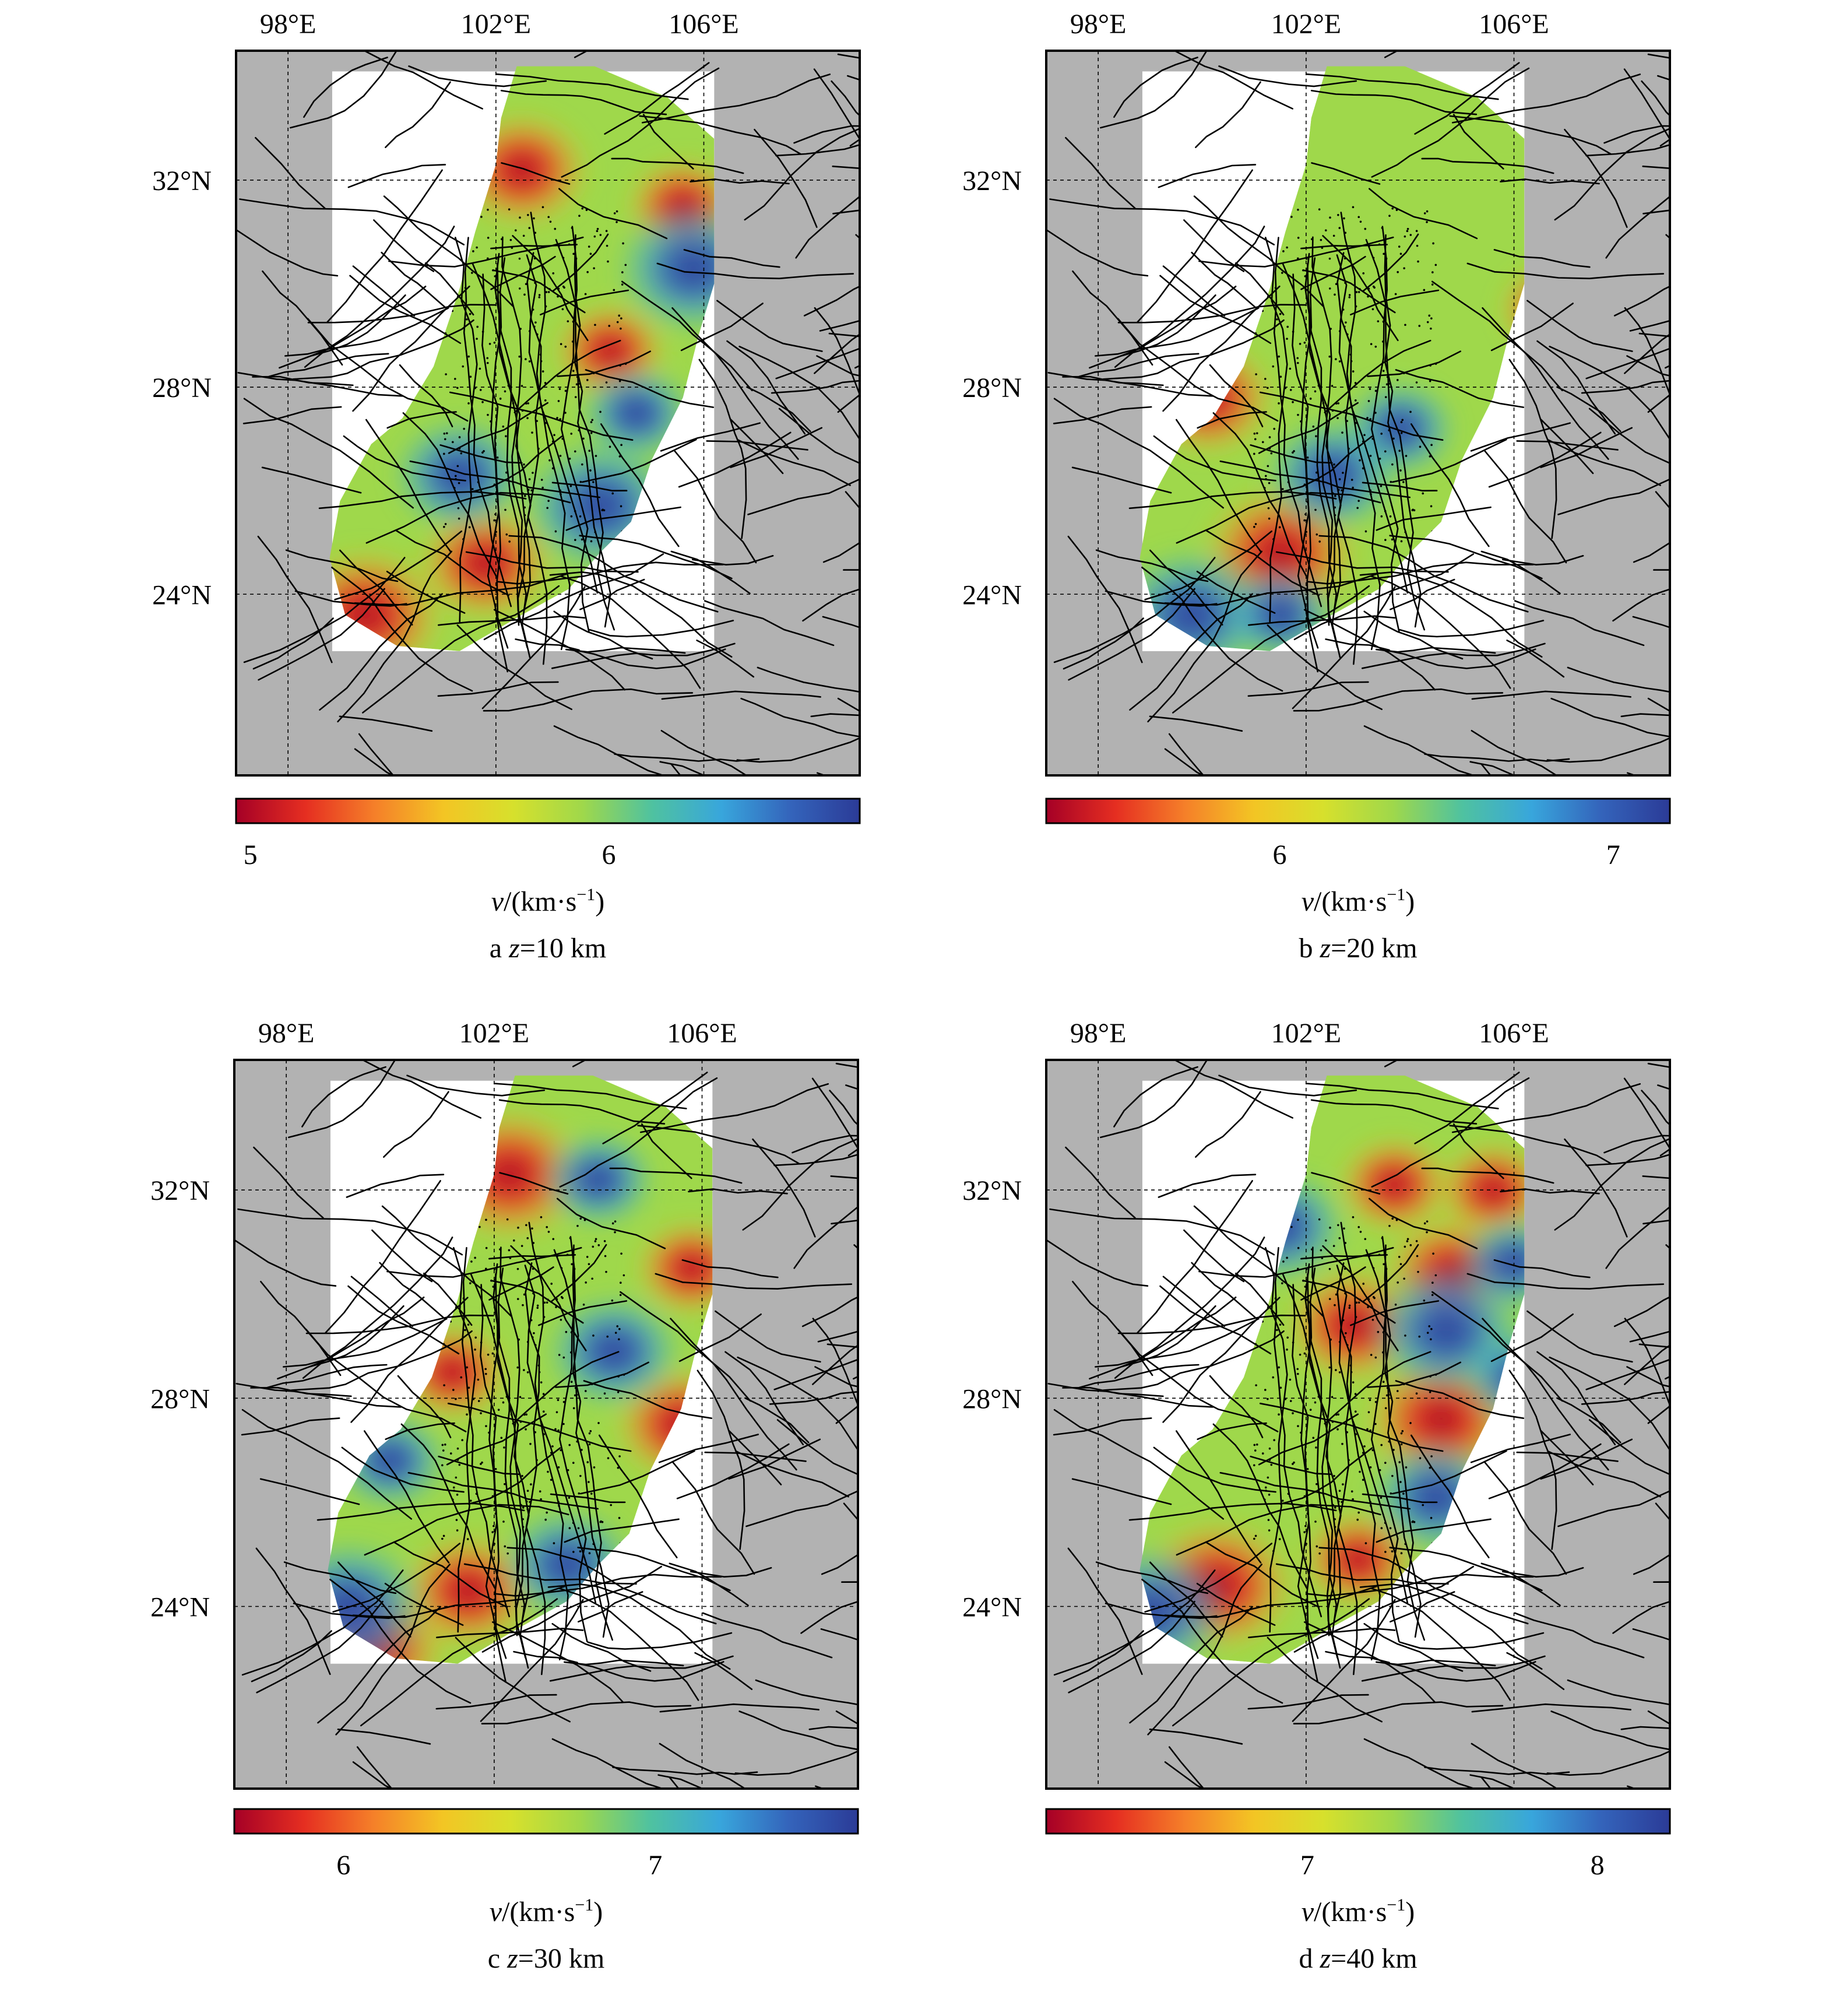 This screenshot has height=2016, width=1836. Describe the element at coordinates (1598, 1865) in the screenshot. I see `colorbar-tick-label: 8` at that location.